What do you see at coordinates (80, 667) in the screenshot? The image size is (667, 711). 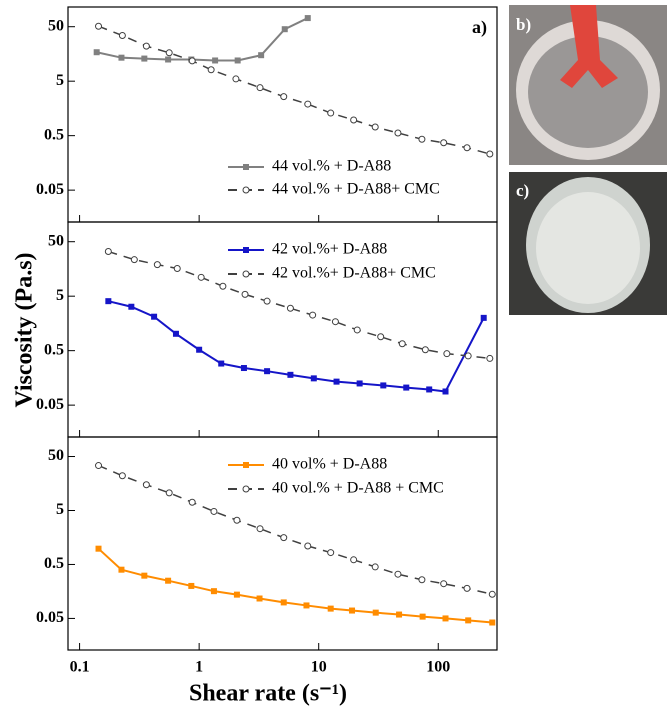 I see `x-tick-label: 0.1` at bounding box center [80, 667].